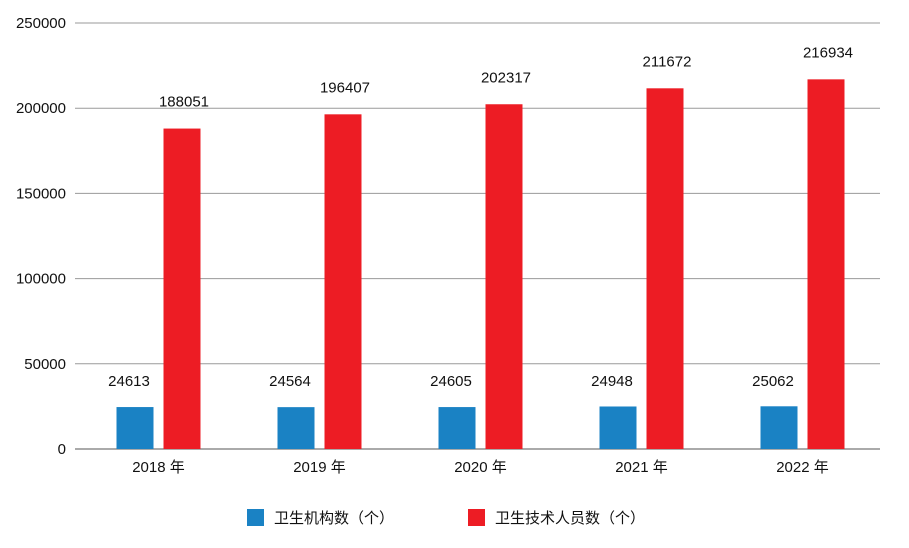  What do you see at coordinates (41, 193) in the screenshot?
I see `y-tick-label: 150000` at bounding box center [41, 193].